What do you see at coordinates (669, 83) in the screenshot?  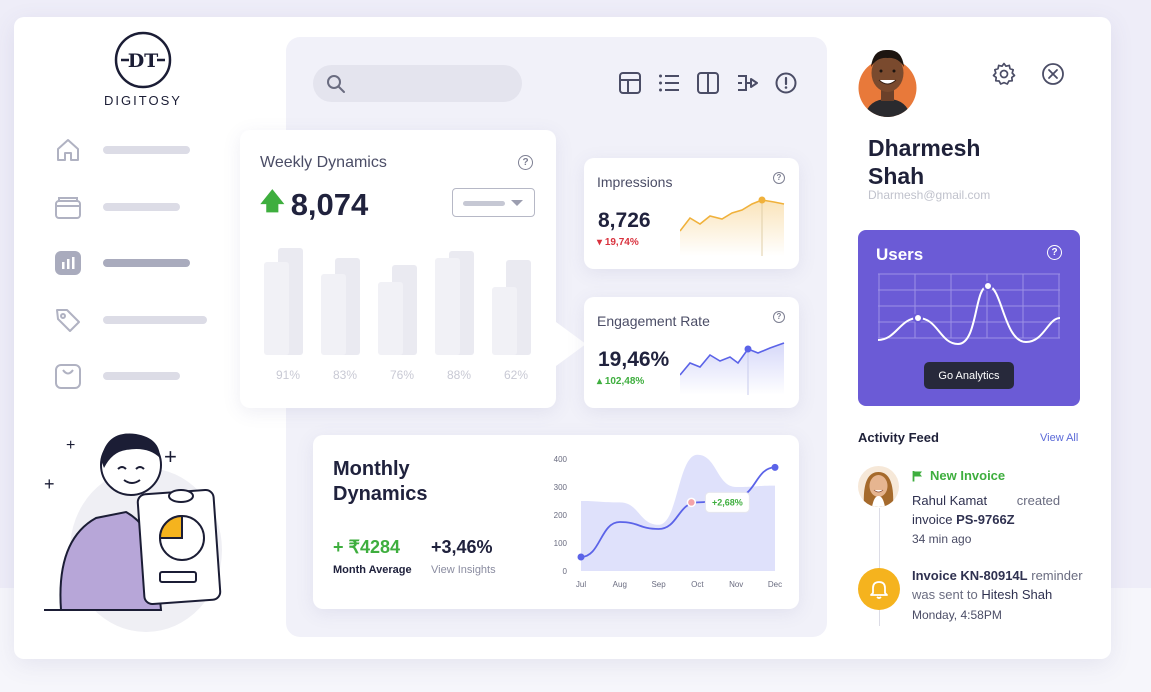 I see `list-icon` at bounding box center [669, 83].